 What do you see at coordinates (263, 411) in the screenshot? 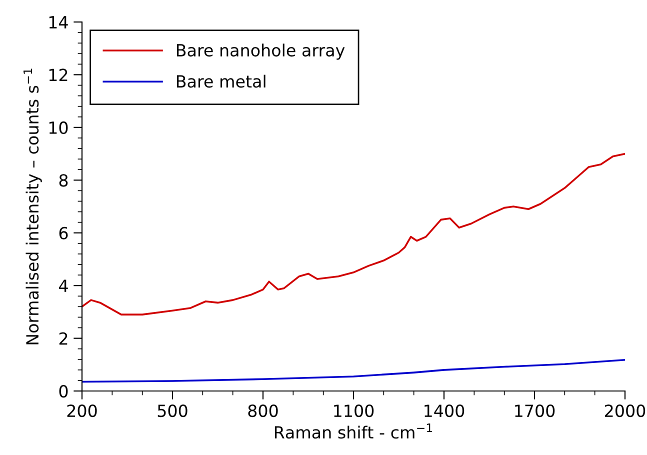
I see `x-tick-label: 800` at bounding box center [263, 411].